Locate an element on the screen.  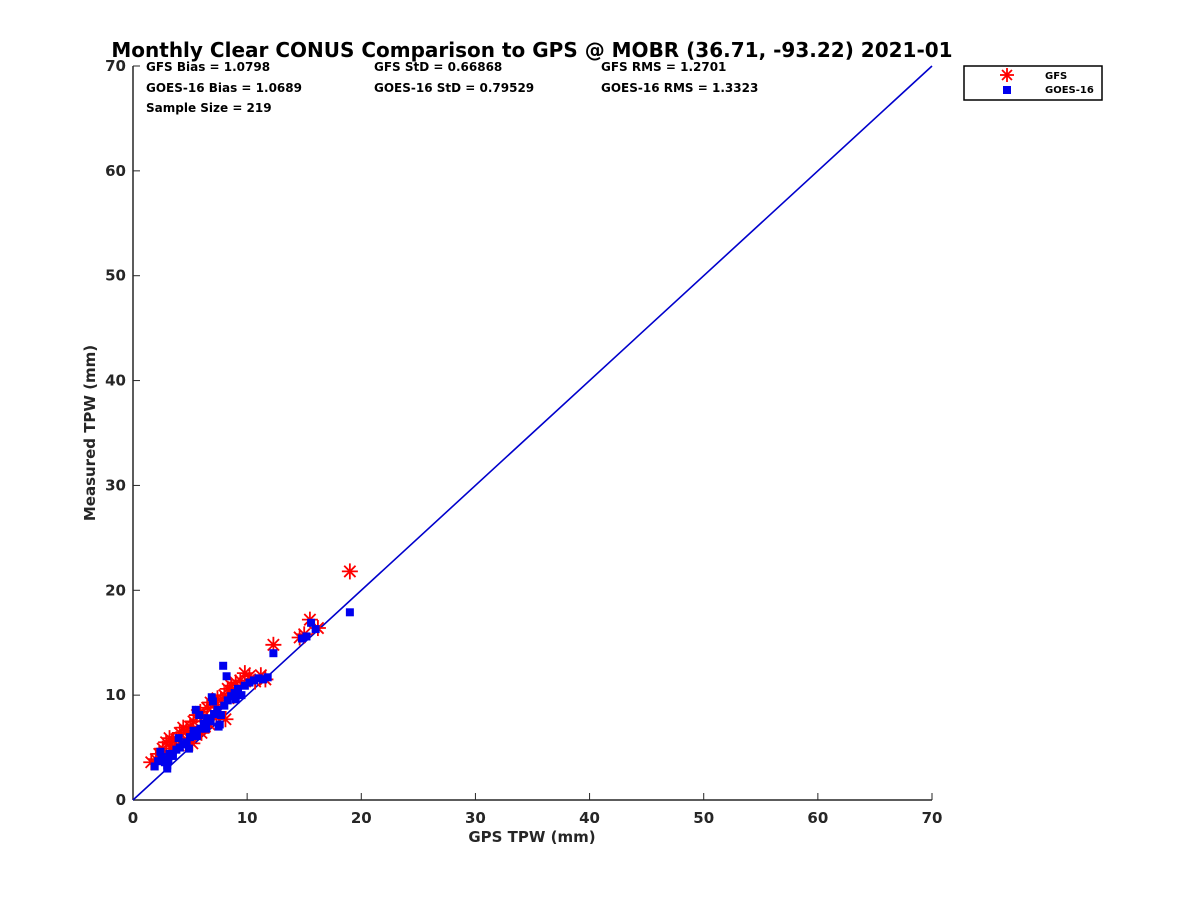
x-tick-label: 70 is located at coordinates (932, 818).